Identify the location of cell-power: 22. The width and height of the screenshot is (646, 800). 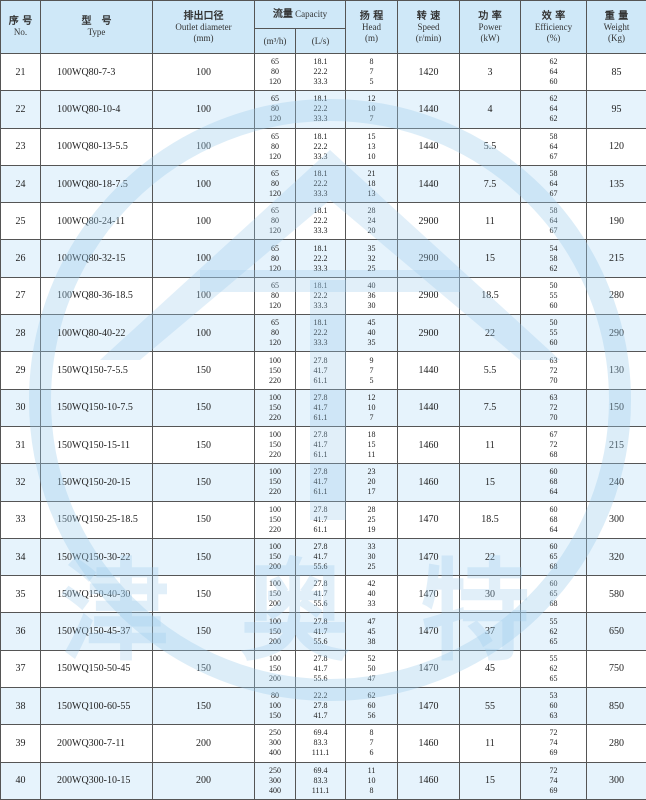
(490, 557).